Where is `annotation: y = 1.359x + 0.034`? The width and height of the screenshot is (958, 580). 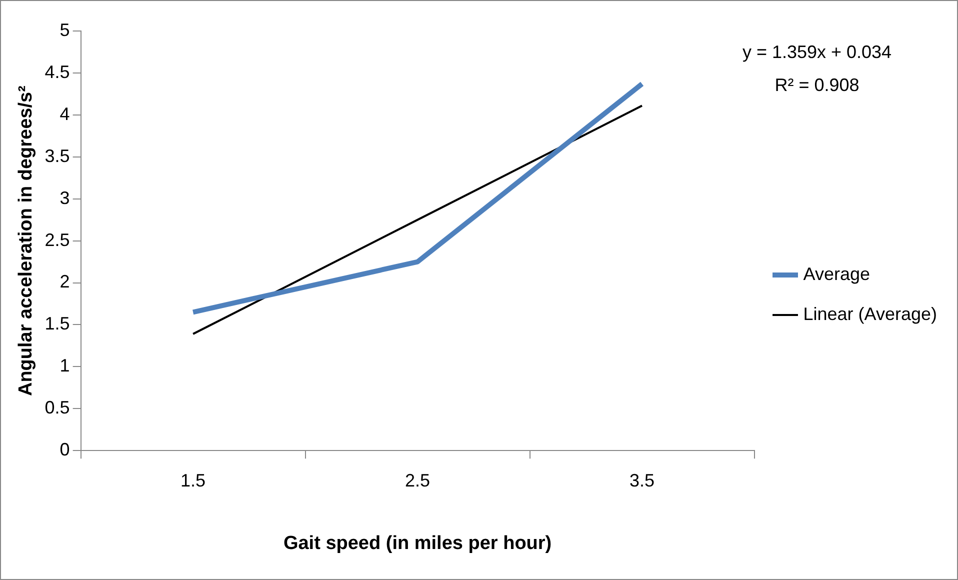 annotation: y = 1.359x + 0.034 is located at coordinates (817, 52).